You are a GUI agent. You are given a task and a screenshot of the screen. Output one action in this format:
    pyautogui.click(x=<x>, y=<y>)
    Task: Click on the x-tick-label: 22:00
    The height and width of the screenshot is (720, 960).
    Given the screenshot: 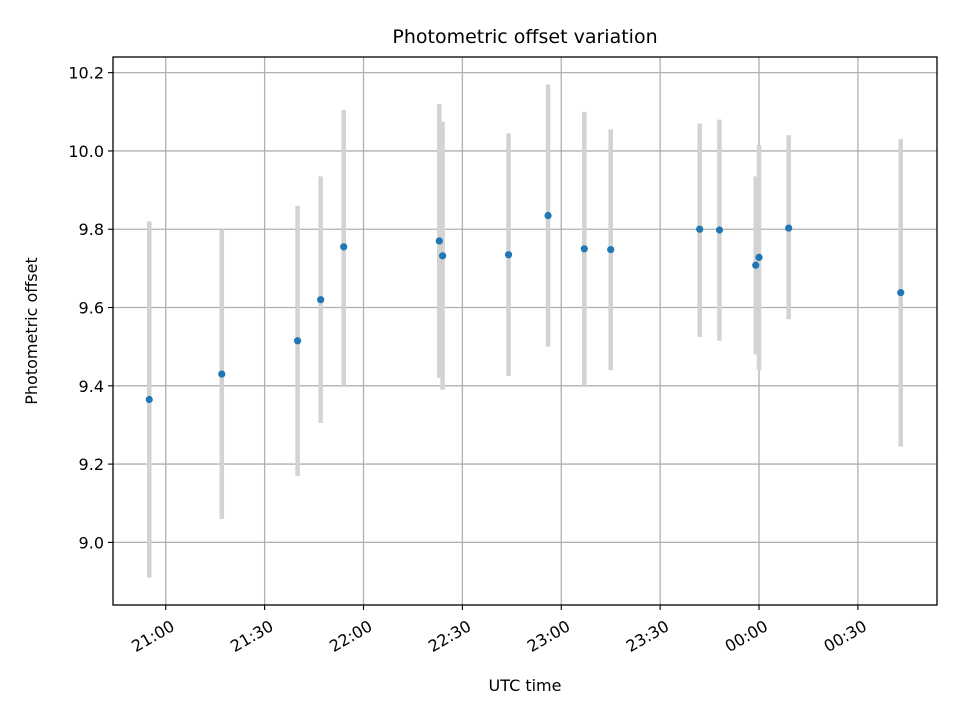 What is the action you would take?
    pyautogui.click(x=350, y=636)
    